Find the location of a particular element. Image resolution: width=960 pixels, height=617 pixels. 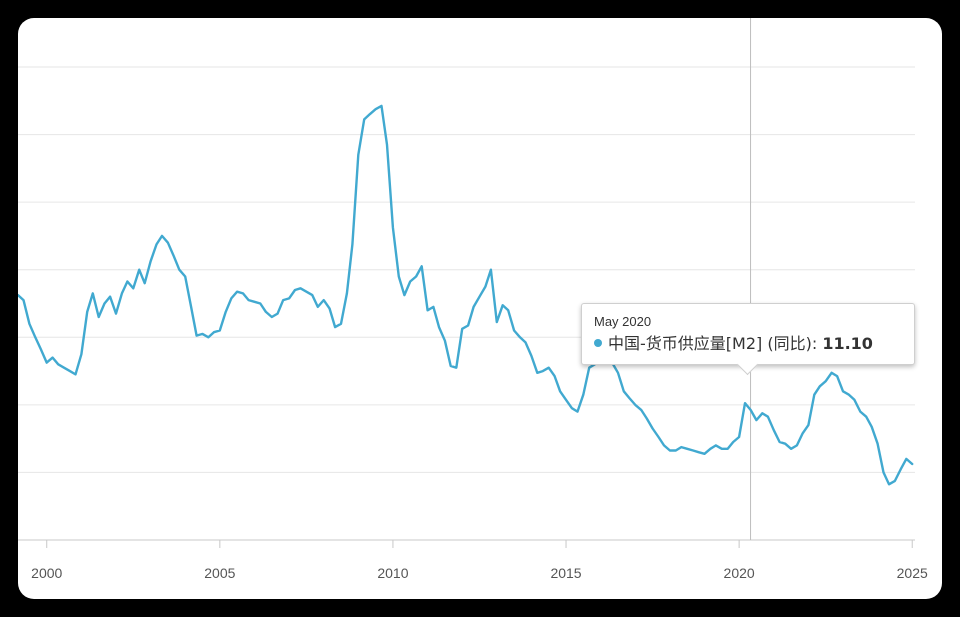

x-axis: 2000 2005 2010 2015 2020 2025 is located at coordinates (479, 560).